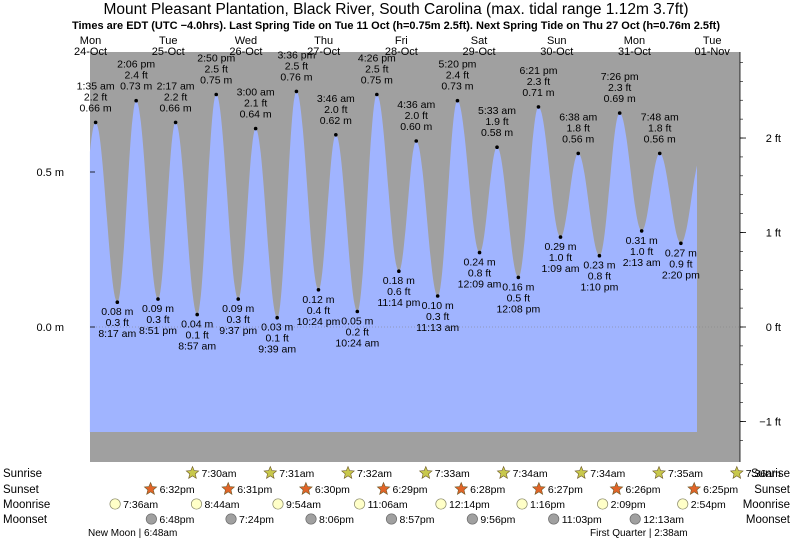 The width and height of the screenshot is (793, 539). Describe the element at coordinates (357, 322) in the screenshot. I see `low-tide-label: 0.05 m` at that location.